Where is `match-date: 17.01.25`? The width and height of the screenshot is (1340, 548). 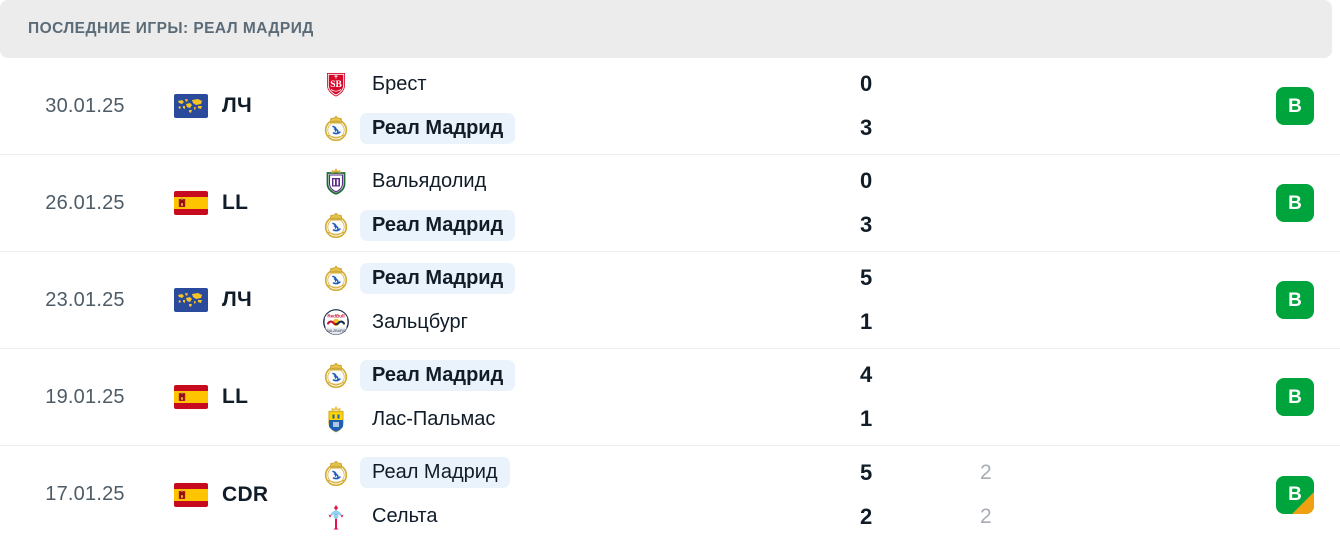
match-date: 17.01.25 is located at coordinates (85, 494).